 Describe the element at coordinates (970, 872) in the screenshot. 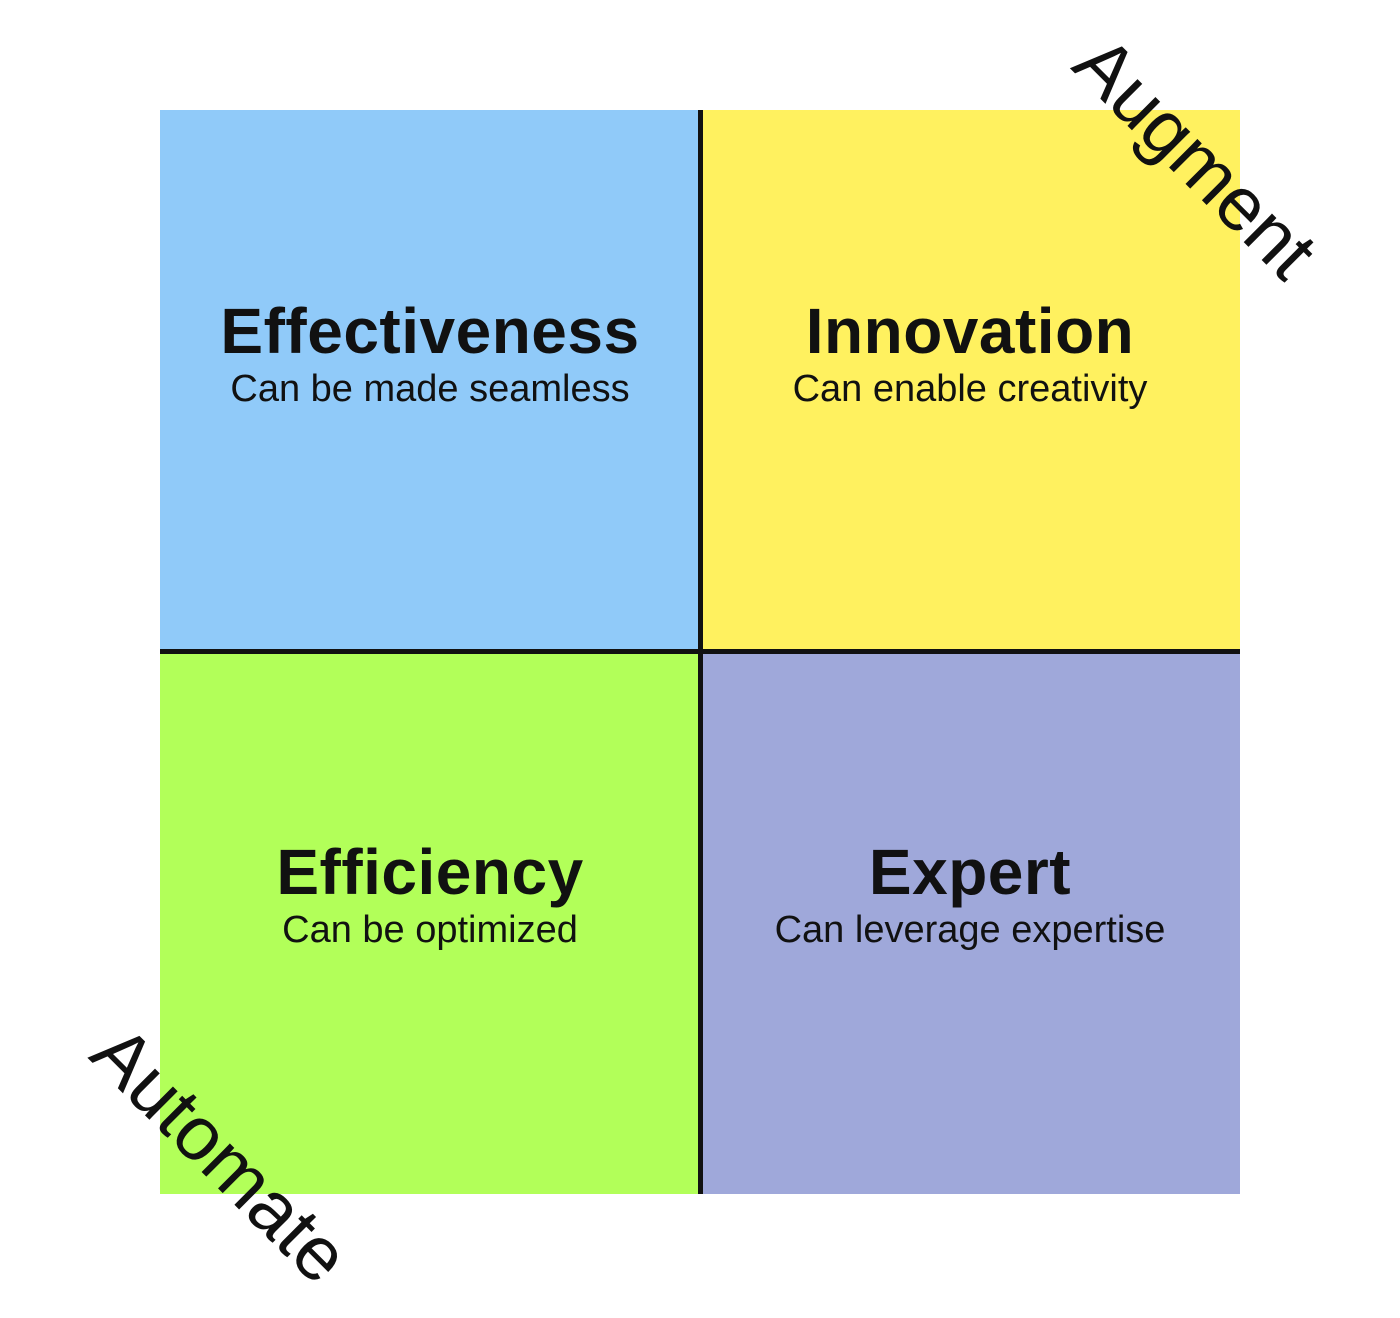

I see `quadrant-title: Expert` at that location.